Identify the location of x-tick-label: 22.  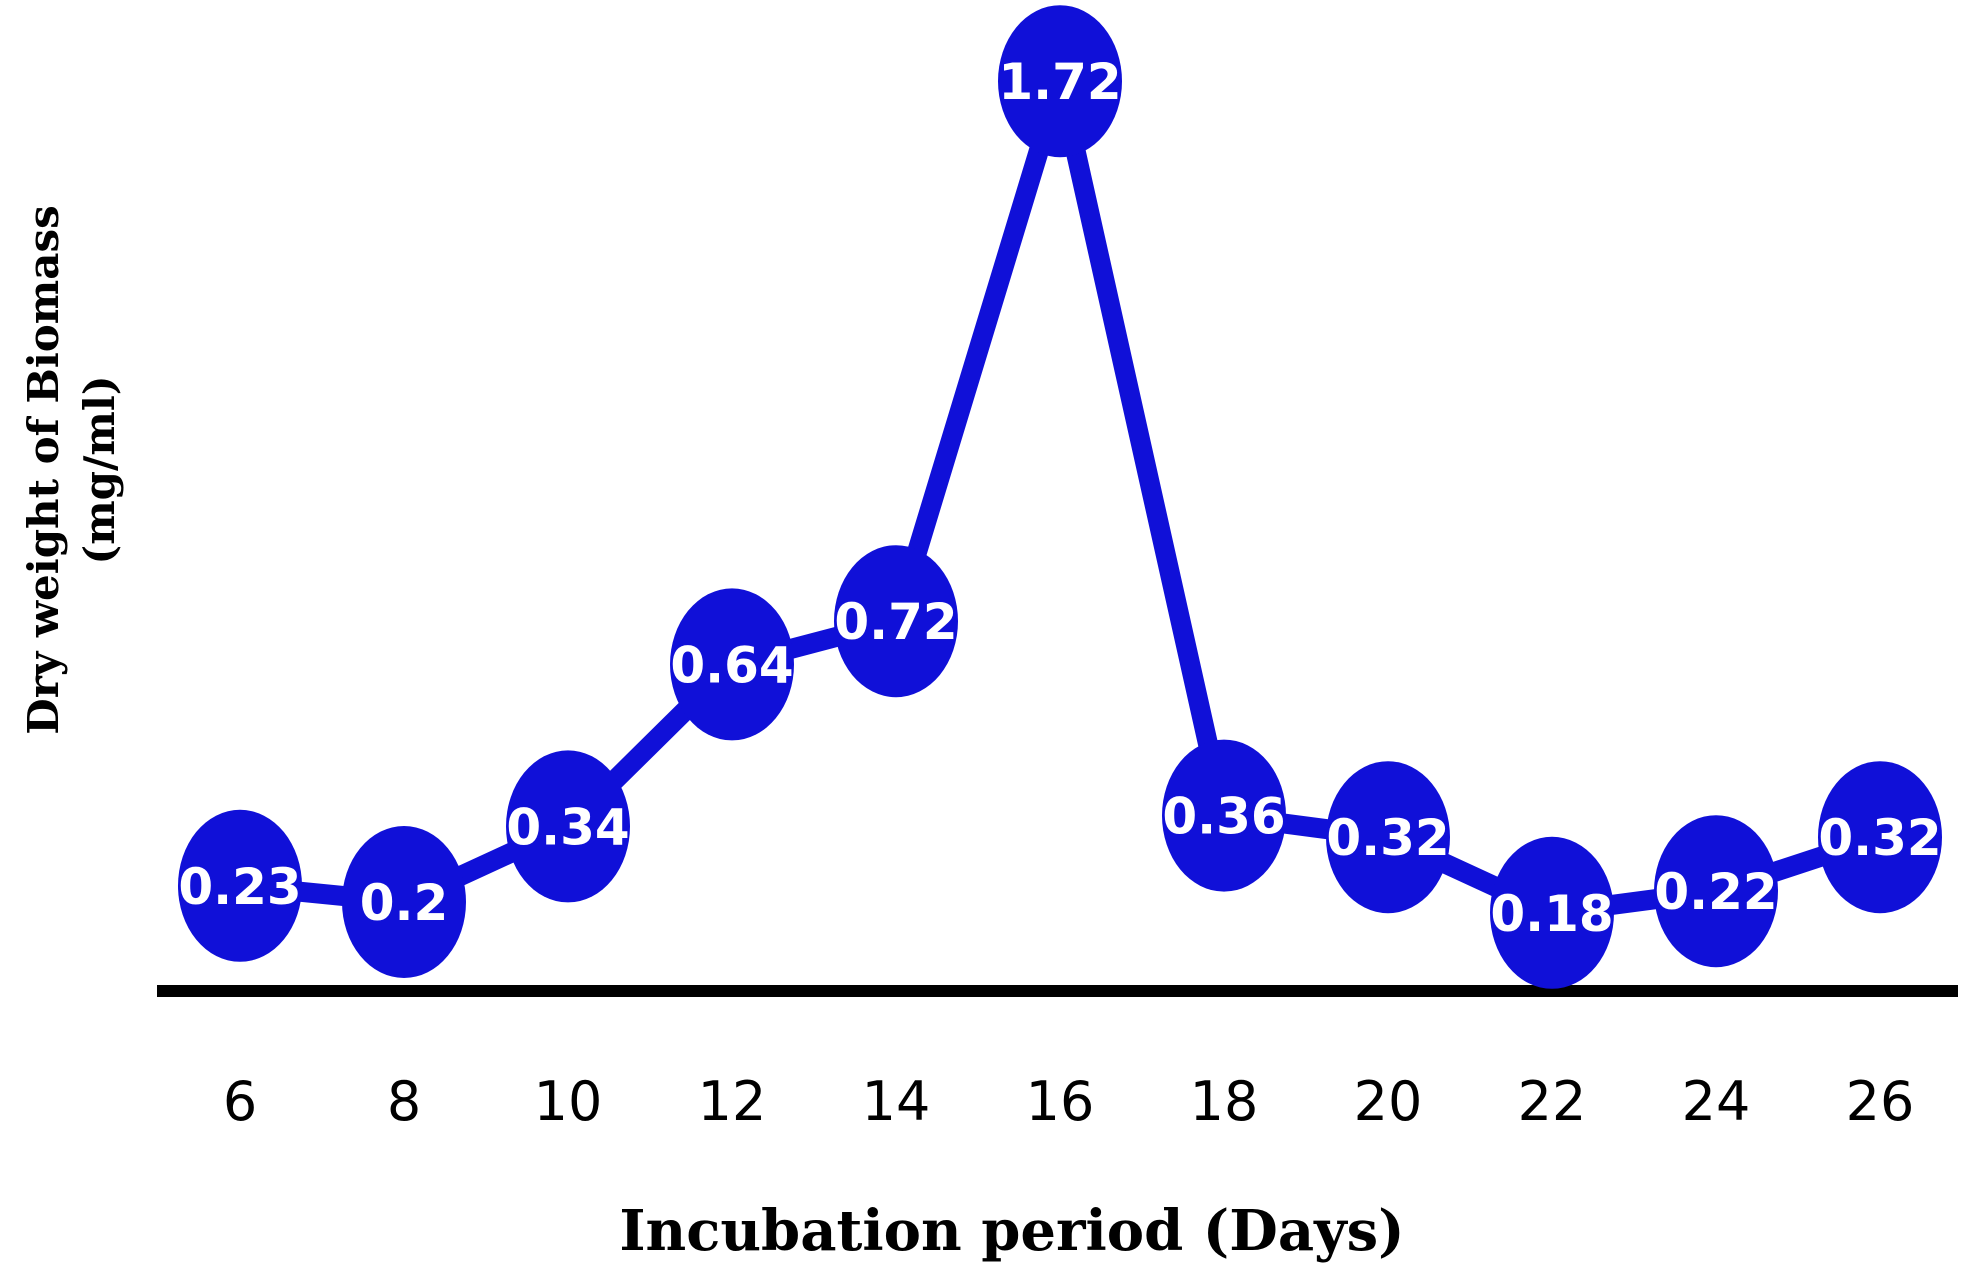
(1552, 1101).